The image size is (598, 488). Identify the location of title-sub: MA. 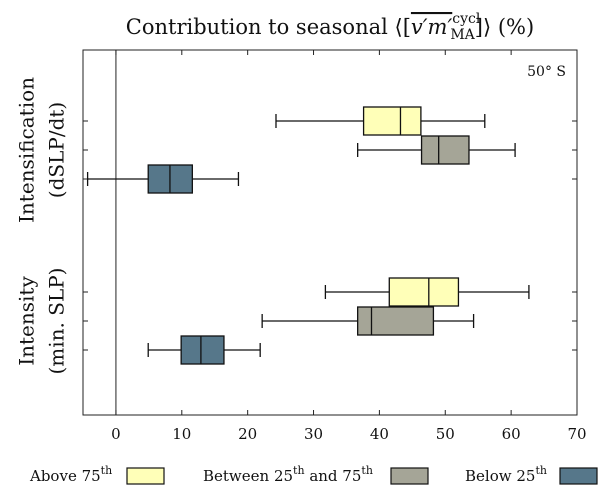
(462, 35).